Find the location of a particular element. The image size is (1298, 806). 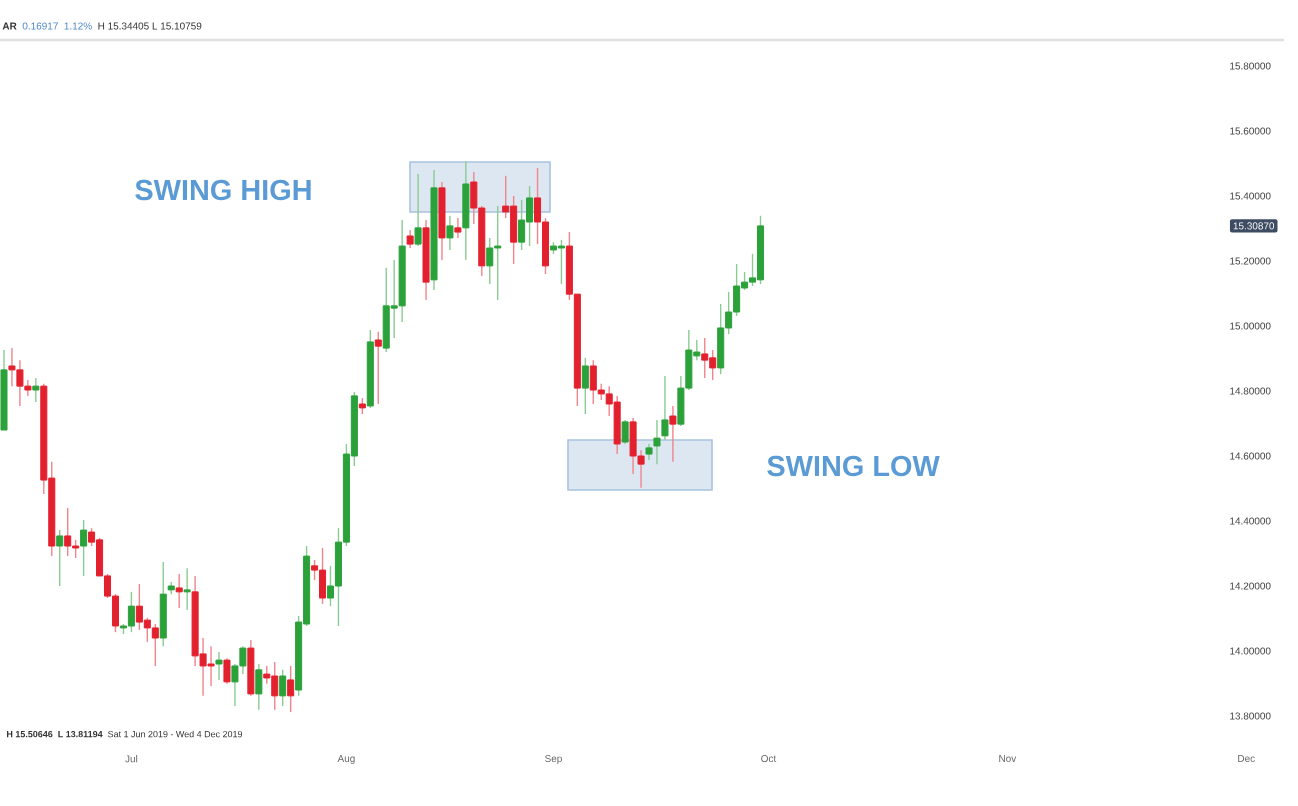

annotation: SWING LOW is located at coordinates (853, 466).